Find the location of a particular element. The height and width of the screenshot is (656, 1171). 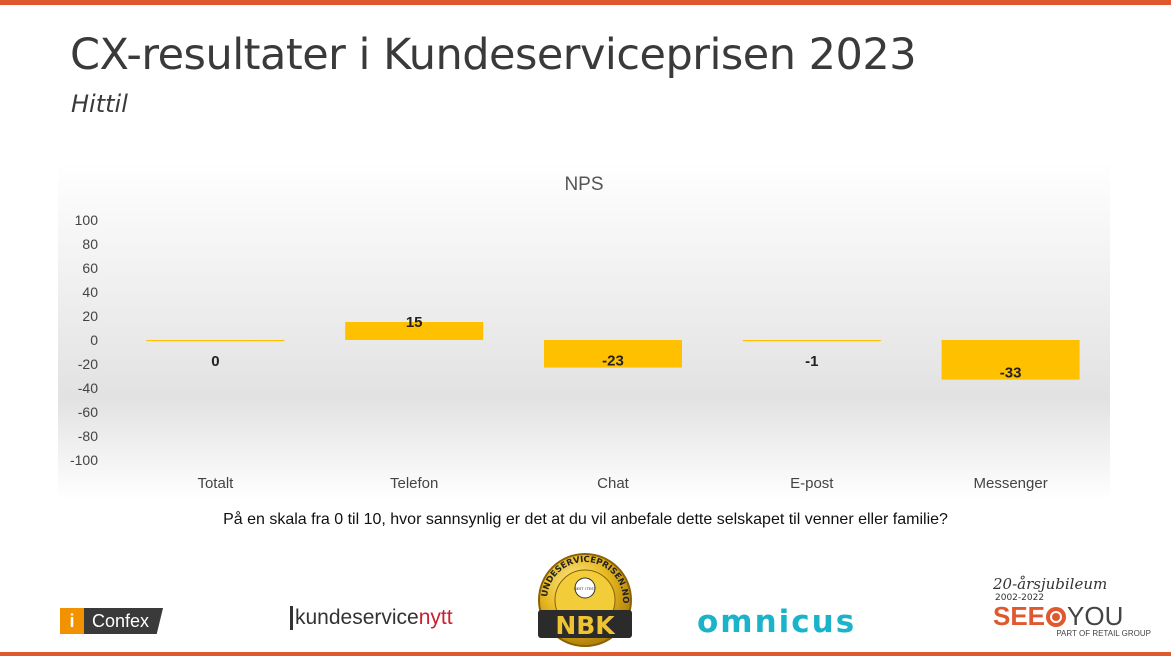

y-tick-label: -100 is located at coordinates (84, 460).